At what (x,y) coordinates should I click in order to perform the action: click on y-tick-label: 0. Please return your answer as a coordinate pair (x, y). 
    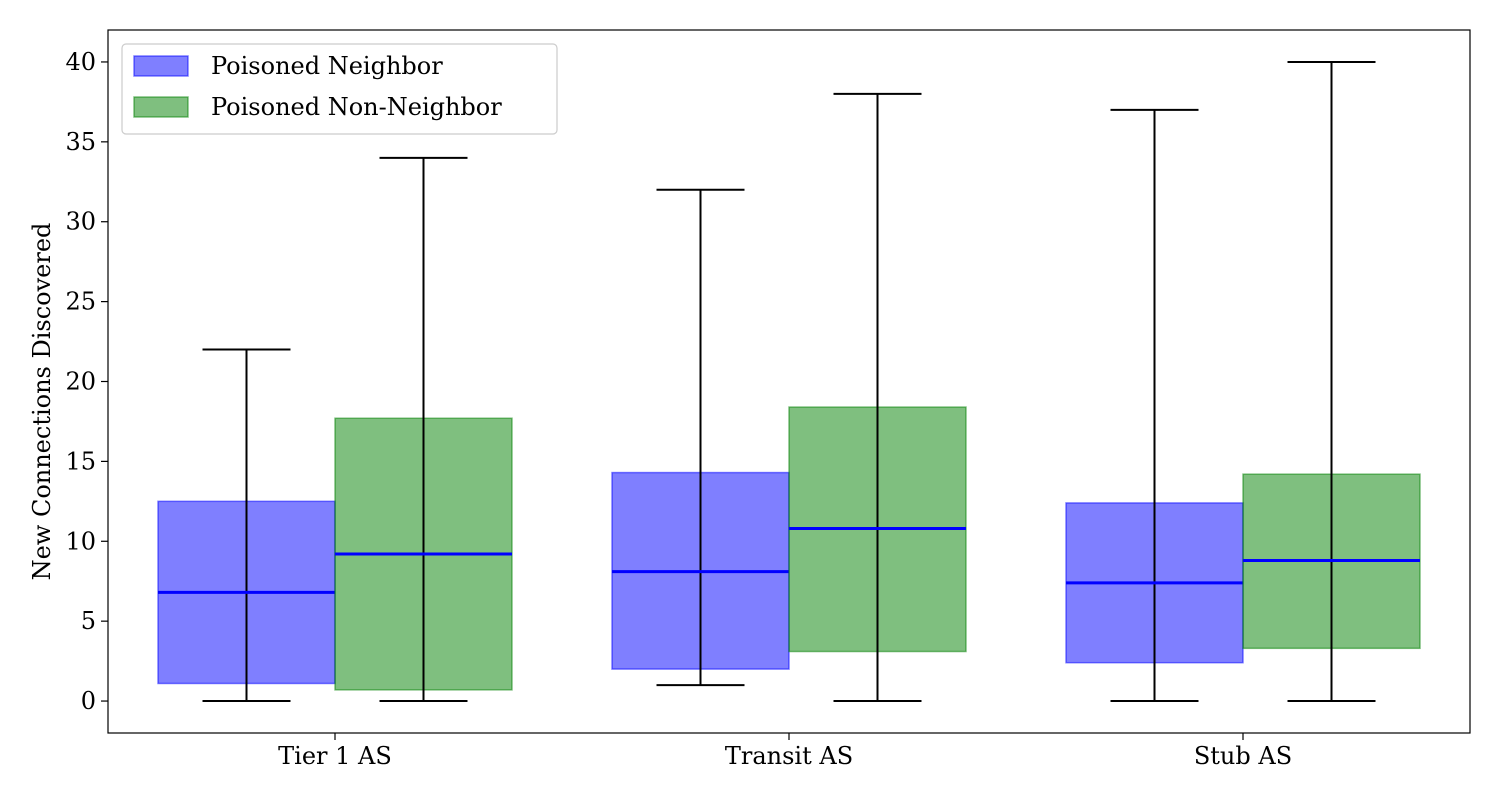
    Looking at the image, I should click on (88, 701).